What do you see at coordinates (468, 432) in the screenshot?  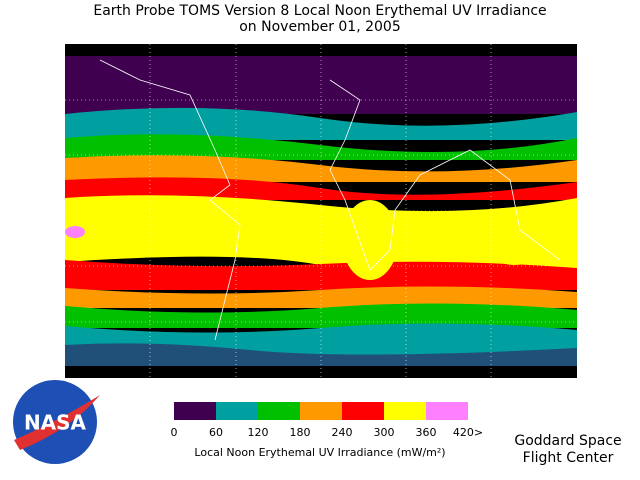 I see `bin-label: 420>` at bounding box center [468, 432].